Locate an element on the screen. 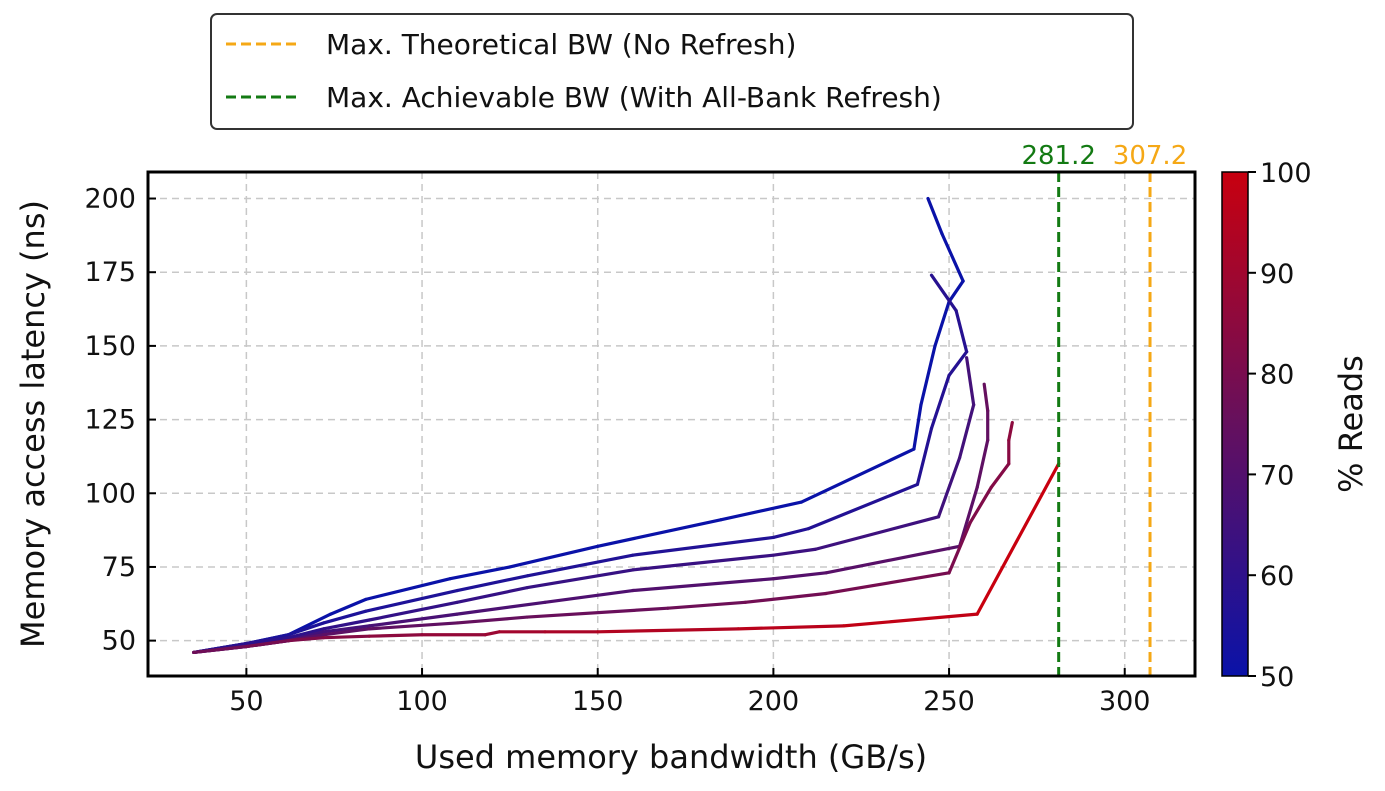 The width and height of the screenshot is (1385, 791). y-tick-label: 100 is located at coordinates (110, 493).